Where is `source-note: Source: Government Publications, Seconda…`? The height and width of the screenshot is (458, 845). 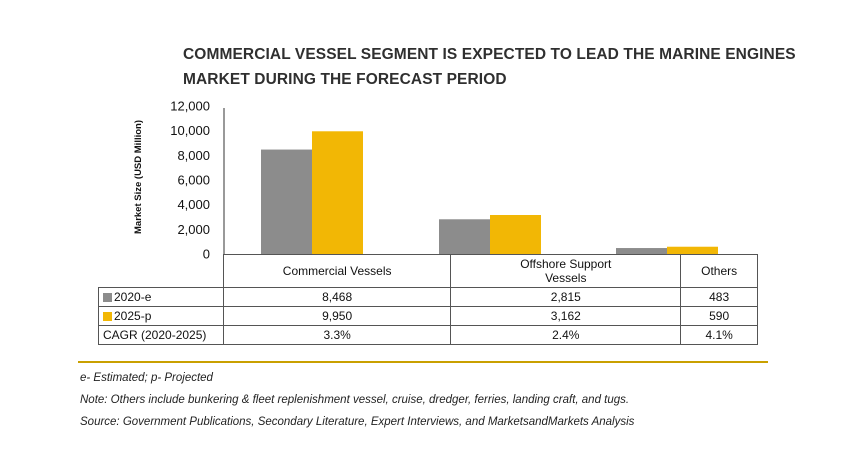
source-note: Source: Government Publications, Seconda… is located at coordinates (357, 422).